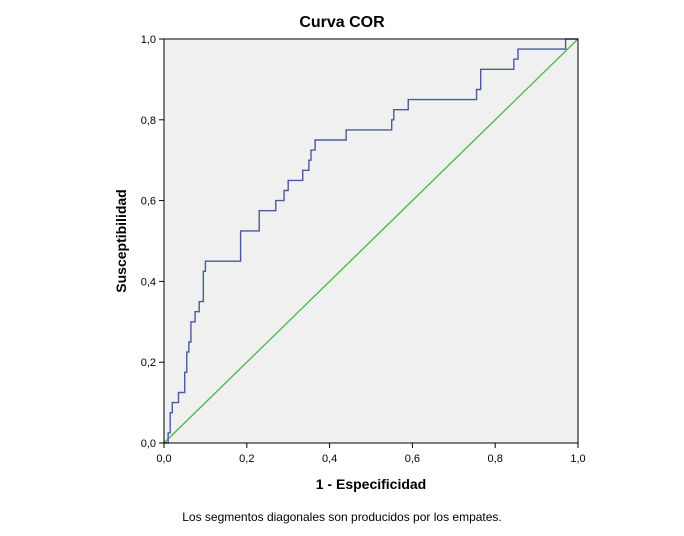  What do you see at coordinates (148, 363) in the screenshot?
I see `y-tick-label: 0,2` at bounding box center [148, 363].